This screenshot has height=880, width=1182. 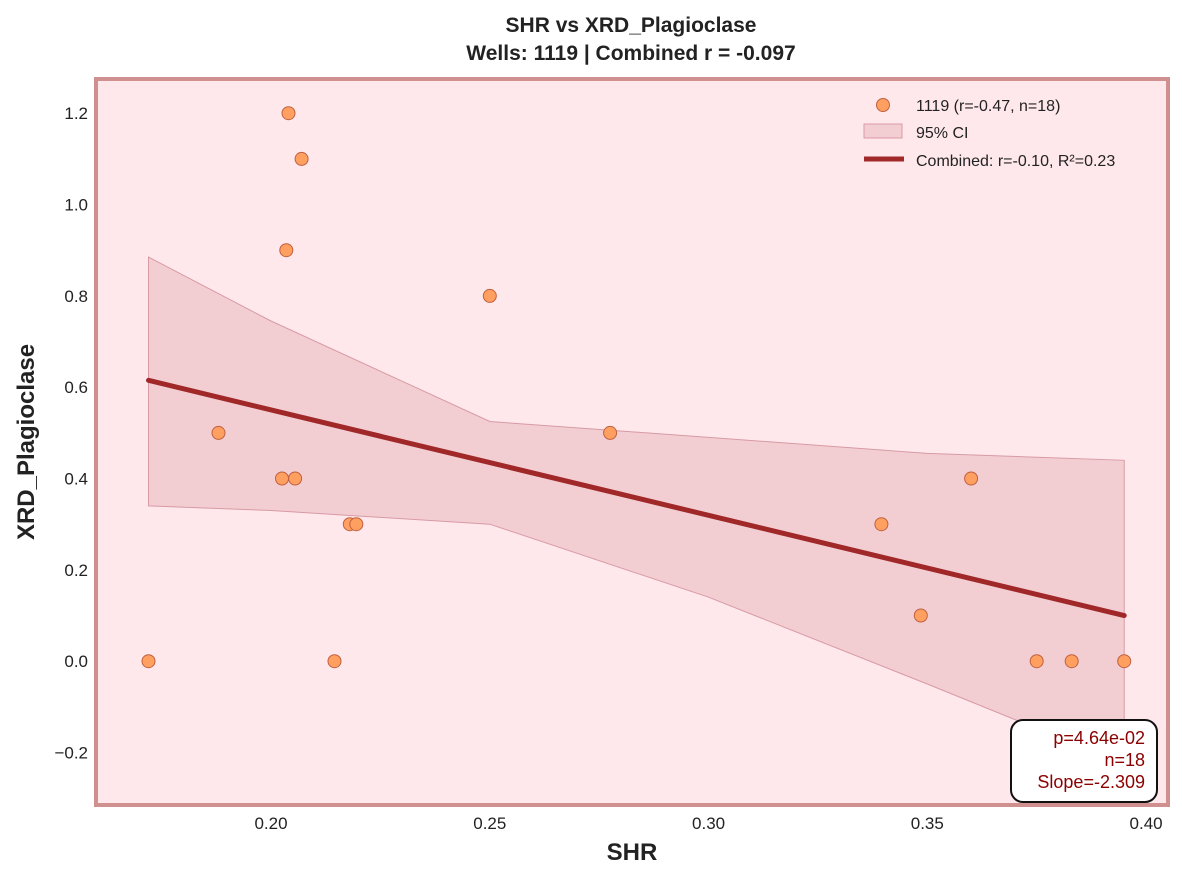 What do you see at coordinates (1099, 738) in the screenshot?
I see `stats-p-value: p=4.64e-02` at bounding box center [1099, 738].